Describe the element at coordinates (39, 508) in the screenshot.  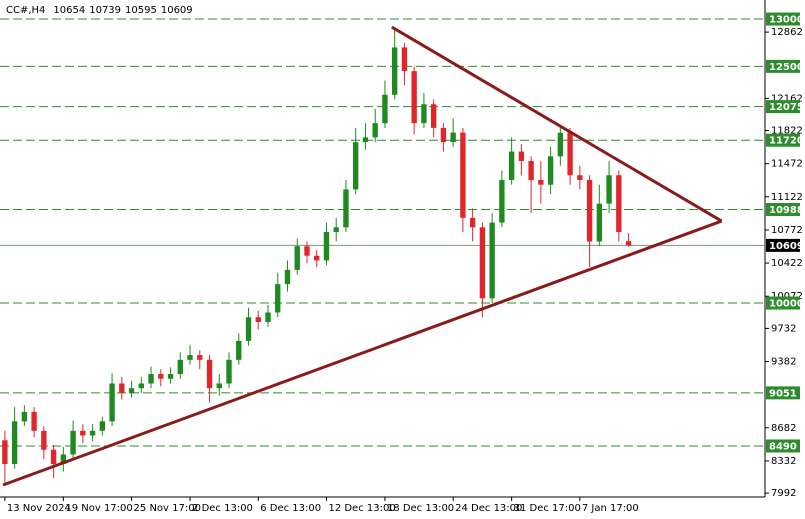
I see `x-tick-label: 13 Nov 2024` at that location.